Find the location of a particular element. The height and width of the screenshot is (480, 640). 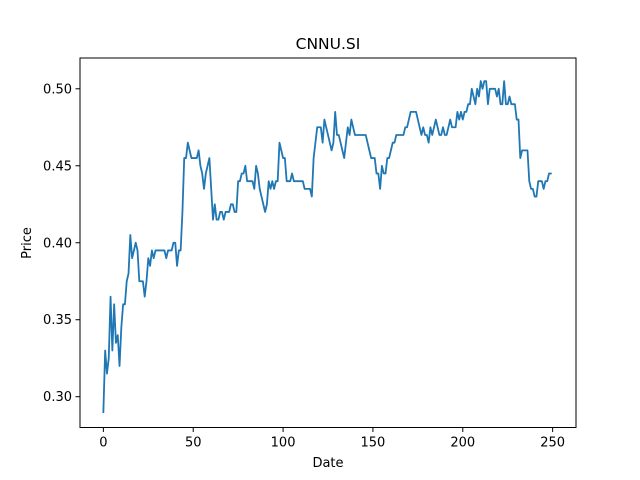

x-tick-label: 50 is located at coordinates (193, 443).